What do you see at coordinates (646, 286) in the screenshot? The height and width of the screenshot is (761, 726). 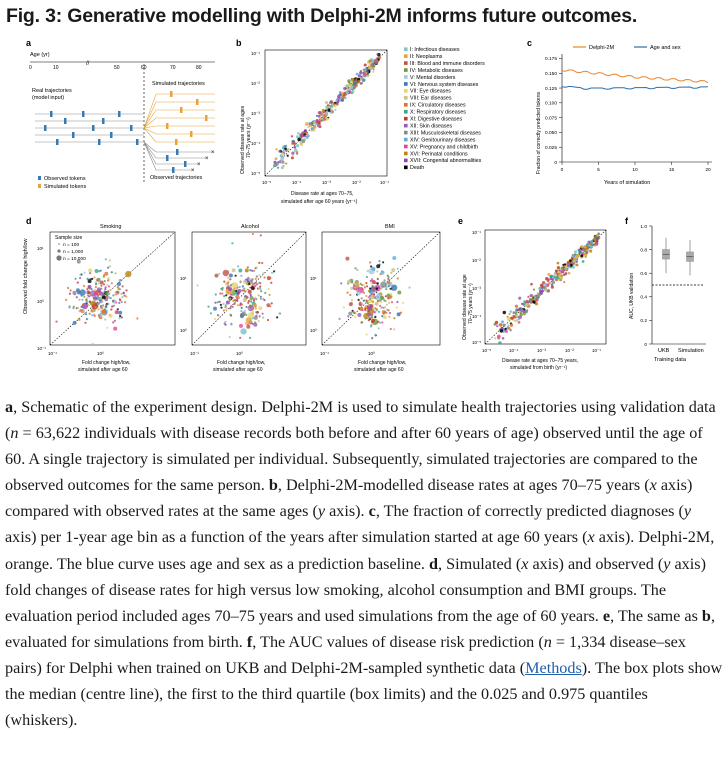 I see `panel-f-y-ticks: 0 0.2 0.4 0.6 0.8 1.0` at bounding box center [646, 286].